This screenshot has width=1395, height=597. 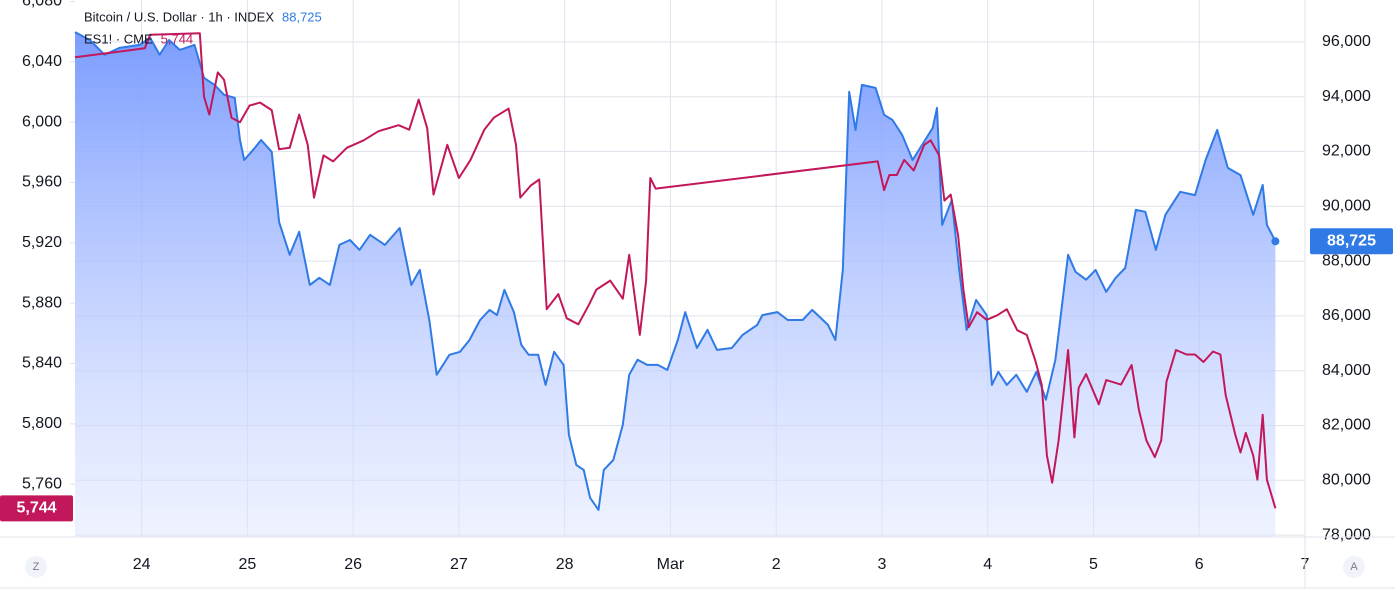 I want to click on y-tick-label: 6,080, so click(x=42, y=5).